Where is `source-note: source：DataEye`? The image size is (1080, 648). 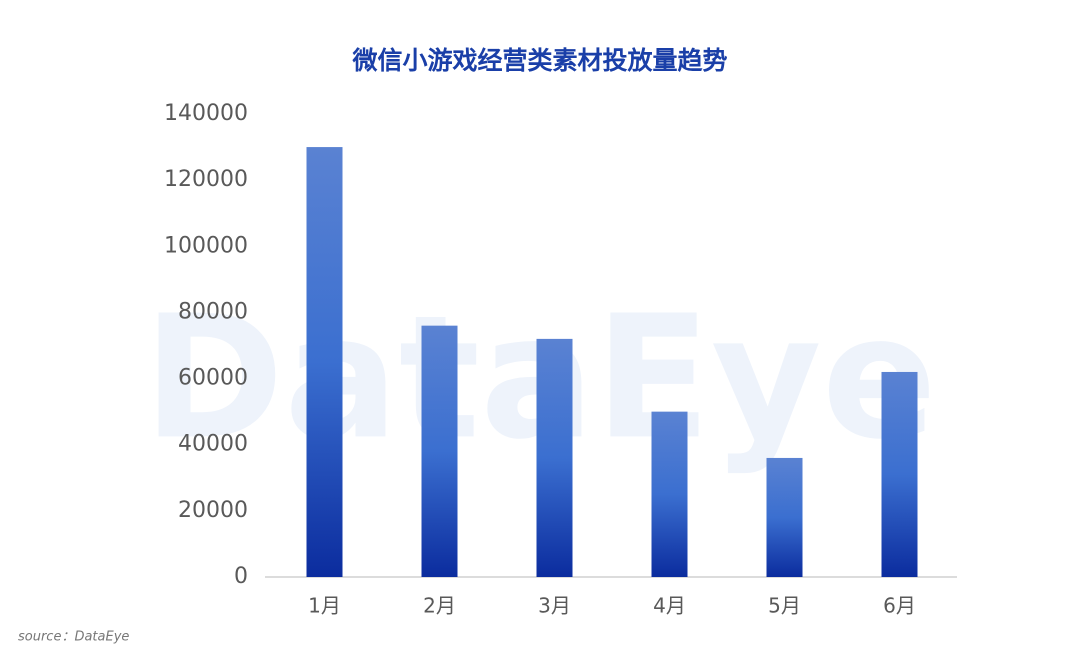 source-note: source：DataEye is located at coordinates (73, 637).